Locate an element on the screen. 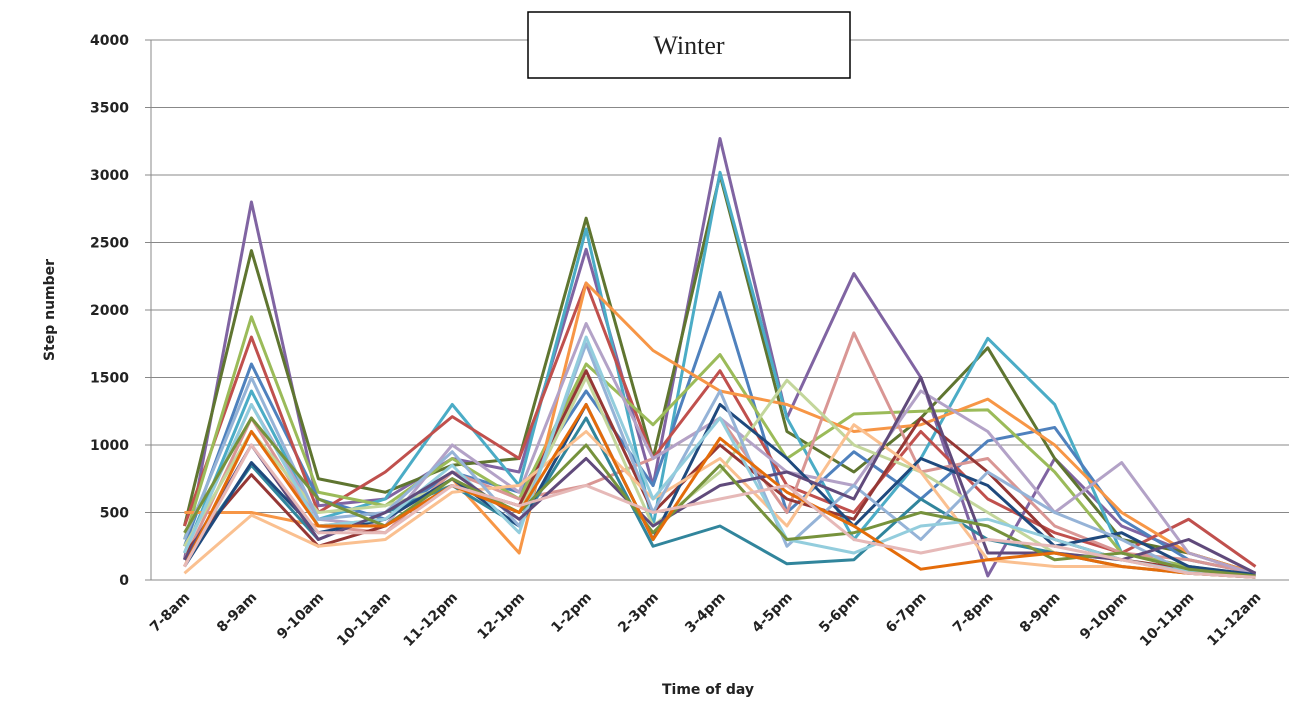  x-tick-label: 7-8pm is located at coordinates (973, 613).